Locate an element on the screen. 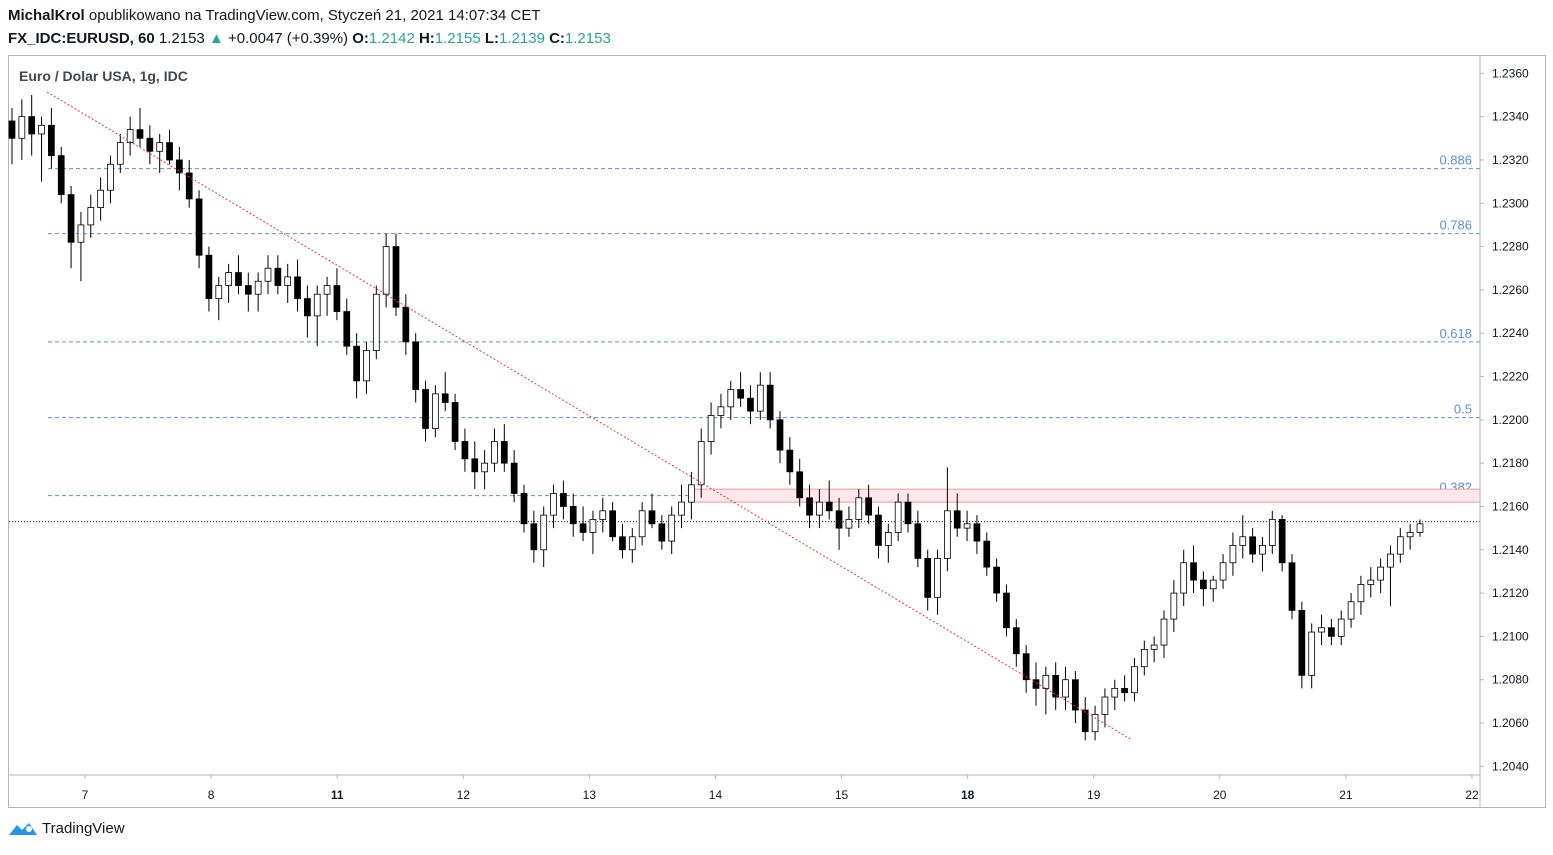 Image resolution: width=1553 pixels, height=855 pixels. x-tick-label: 19 is located at coordinates (1094, 795).